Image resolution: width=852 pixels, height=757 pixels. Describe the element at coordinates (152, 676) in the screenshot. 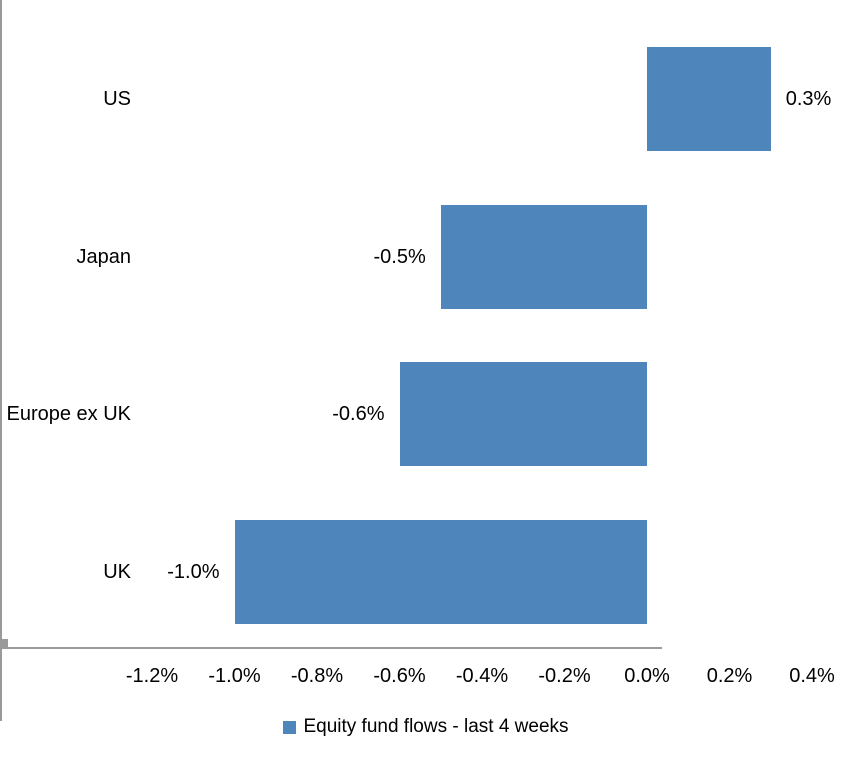

I see `x-axis-tick-label: -1.2%` at that location.